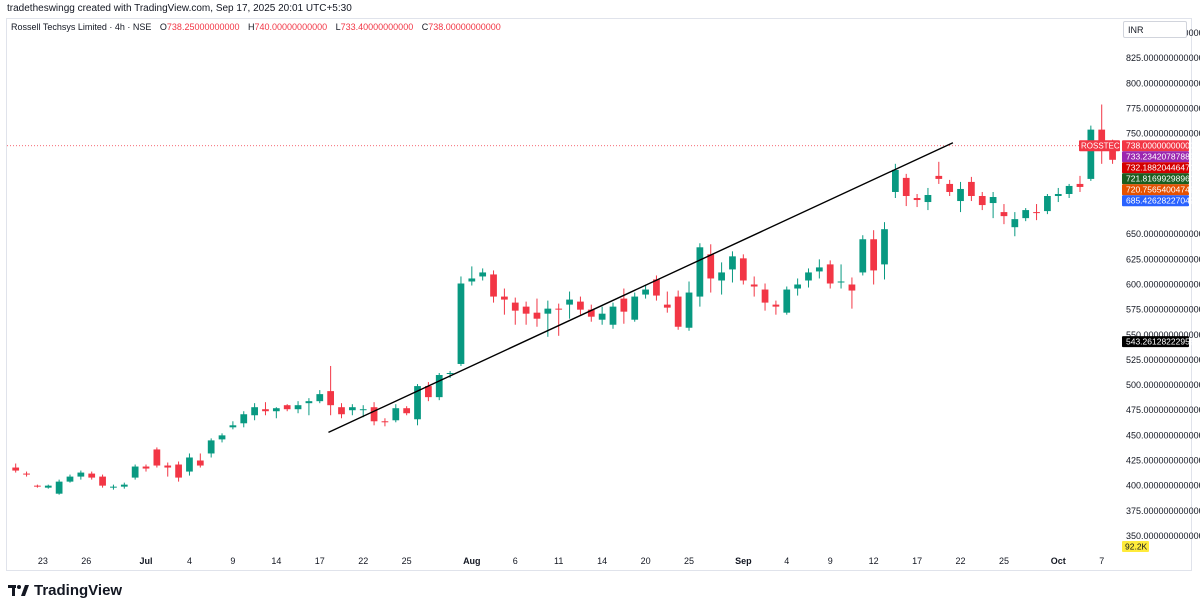  I want to click on currency-selector: INR, so click(1155, 29).